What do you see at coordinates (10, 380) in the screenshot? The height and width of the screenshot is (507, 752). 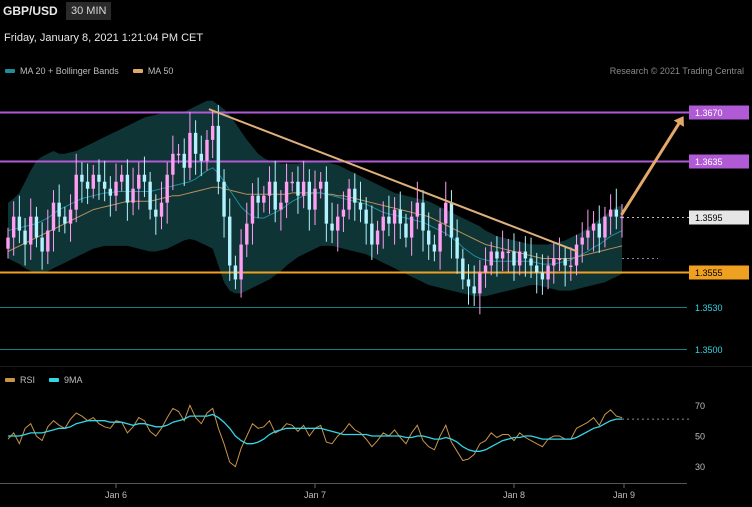 I see `legend-rsi-swatch` at bounding box center [10, 380].